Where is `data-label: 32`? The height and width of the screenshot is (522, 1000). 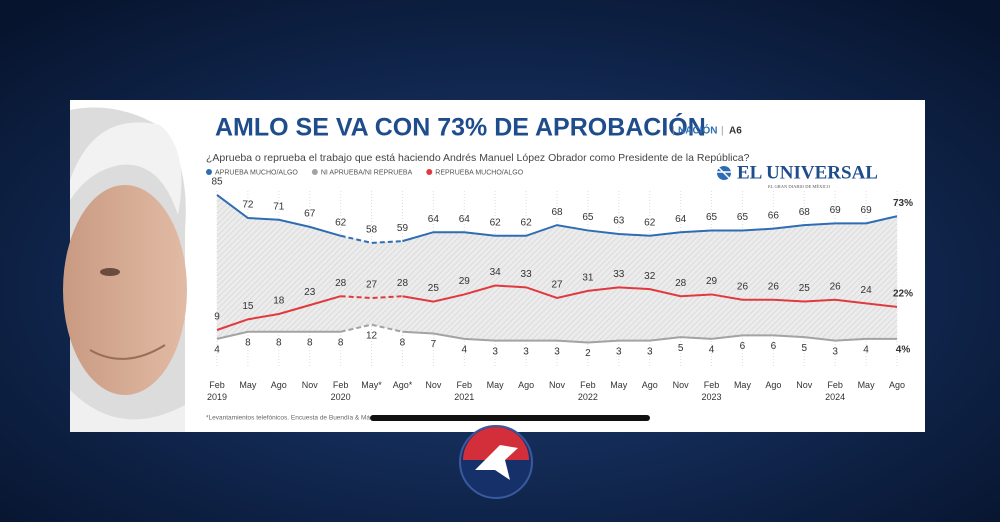
data-label: 32 is located at coordinates (650, 276).